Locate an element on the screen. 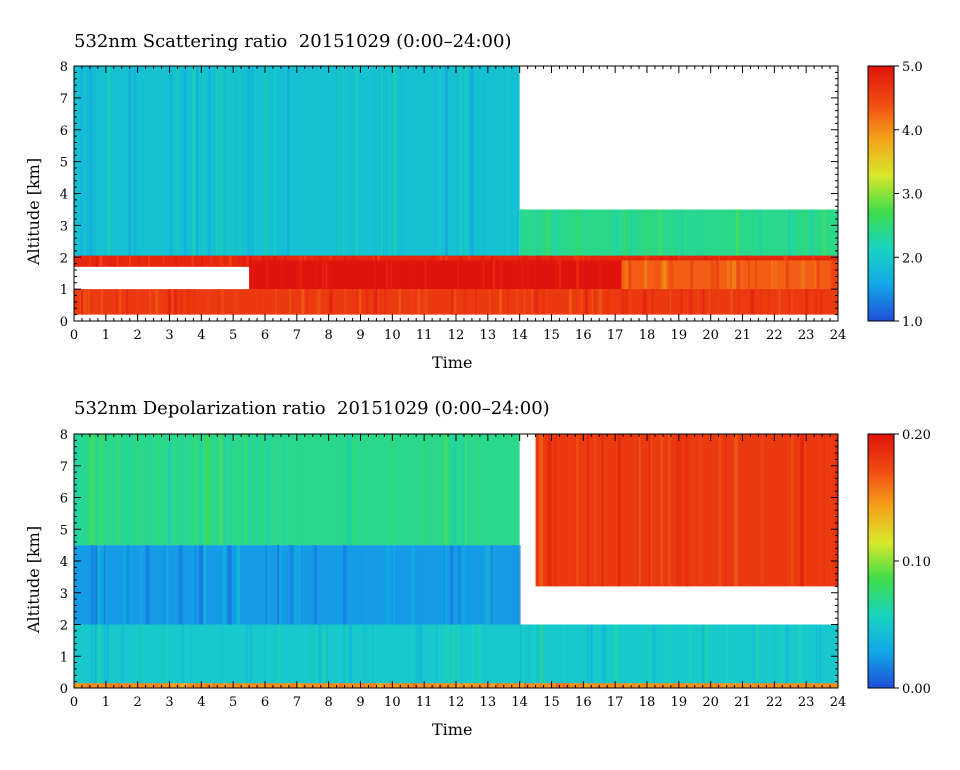 The width and height of the screenshot is (960, 770). y-tick-label: 1 is located at coordinates (64, 290).